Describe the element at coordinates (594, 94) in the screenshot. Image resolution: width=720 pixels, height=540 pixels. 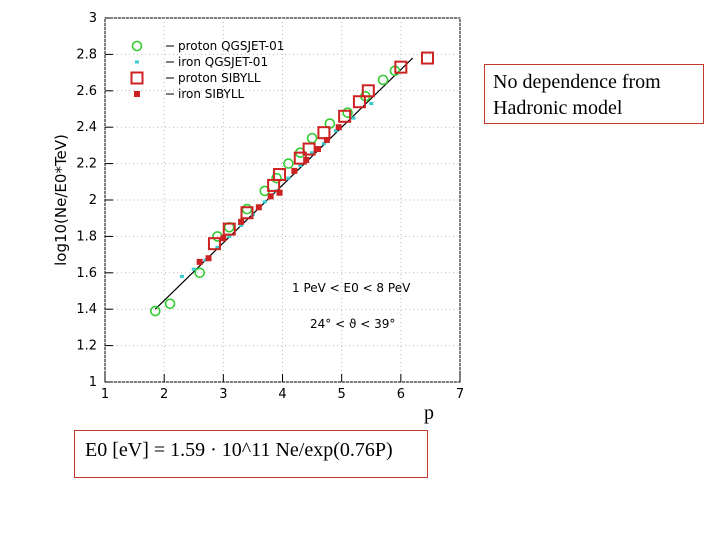
I see `no-dependence-callout: No dependence from Hadronic model` at that location.